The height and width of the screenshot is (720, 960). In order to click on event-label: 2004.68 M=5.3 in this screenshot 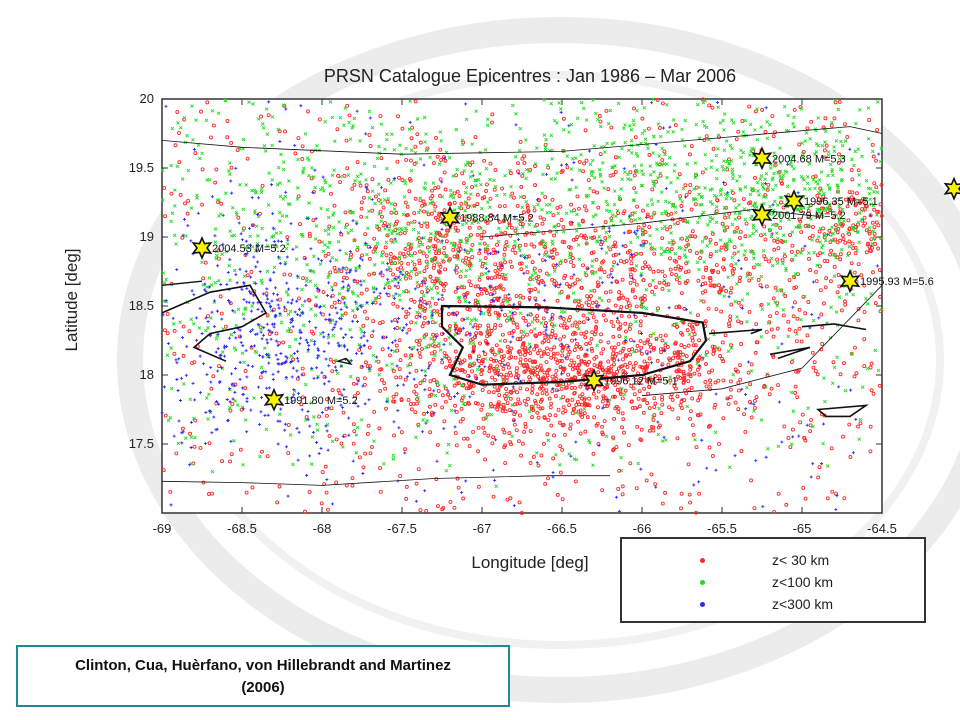, I will do `click(809, 159)`.